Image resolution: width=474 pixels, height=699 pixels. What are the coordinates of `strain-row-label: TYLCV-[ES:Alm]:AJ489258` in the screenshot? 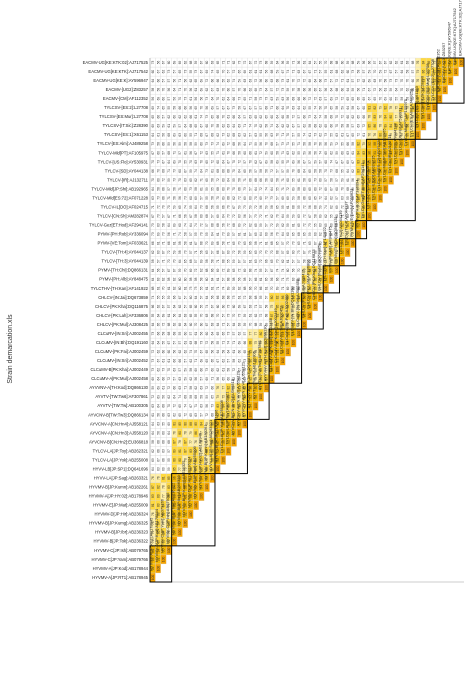 It's located at (123, 143).